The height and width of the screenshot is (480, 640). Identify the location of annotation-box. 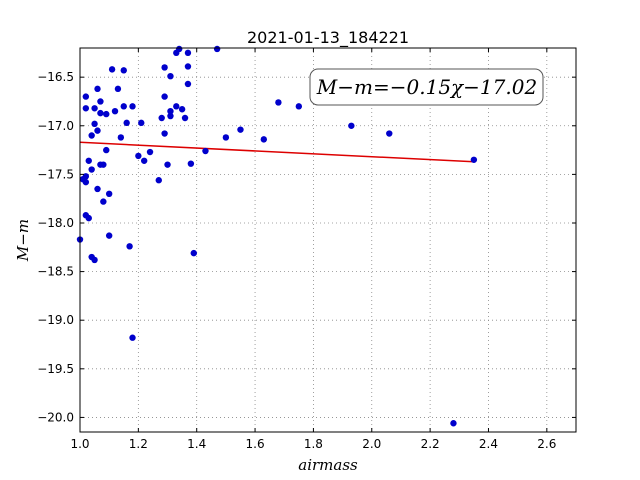
(426, 87).